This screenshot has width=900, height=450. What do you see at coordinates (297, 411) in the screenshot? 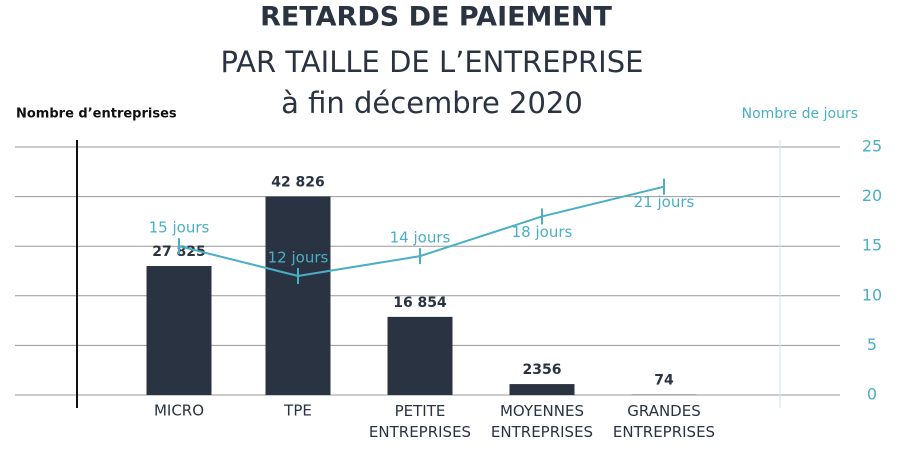
I see `x-tick-label: TPE` at bounding box center [297, 411].